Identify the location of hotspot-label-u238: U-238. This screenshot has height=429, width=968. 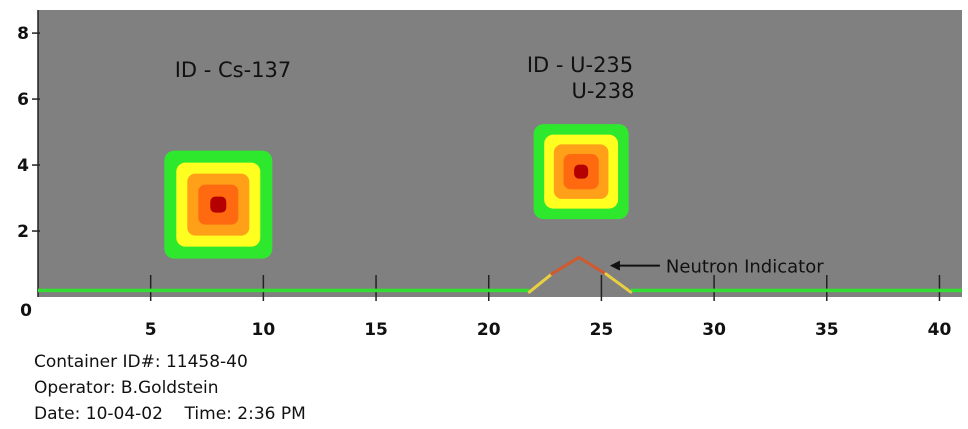
(602, 91).